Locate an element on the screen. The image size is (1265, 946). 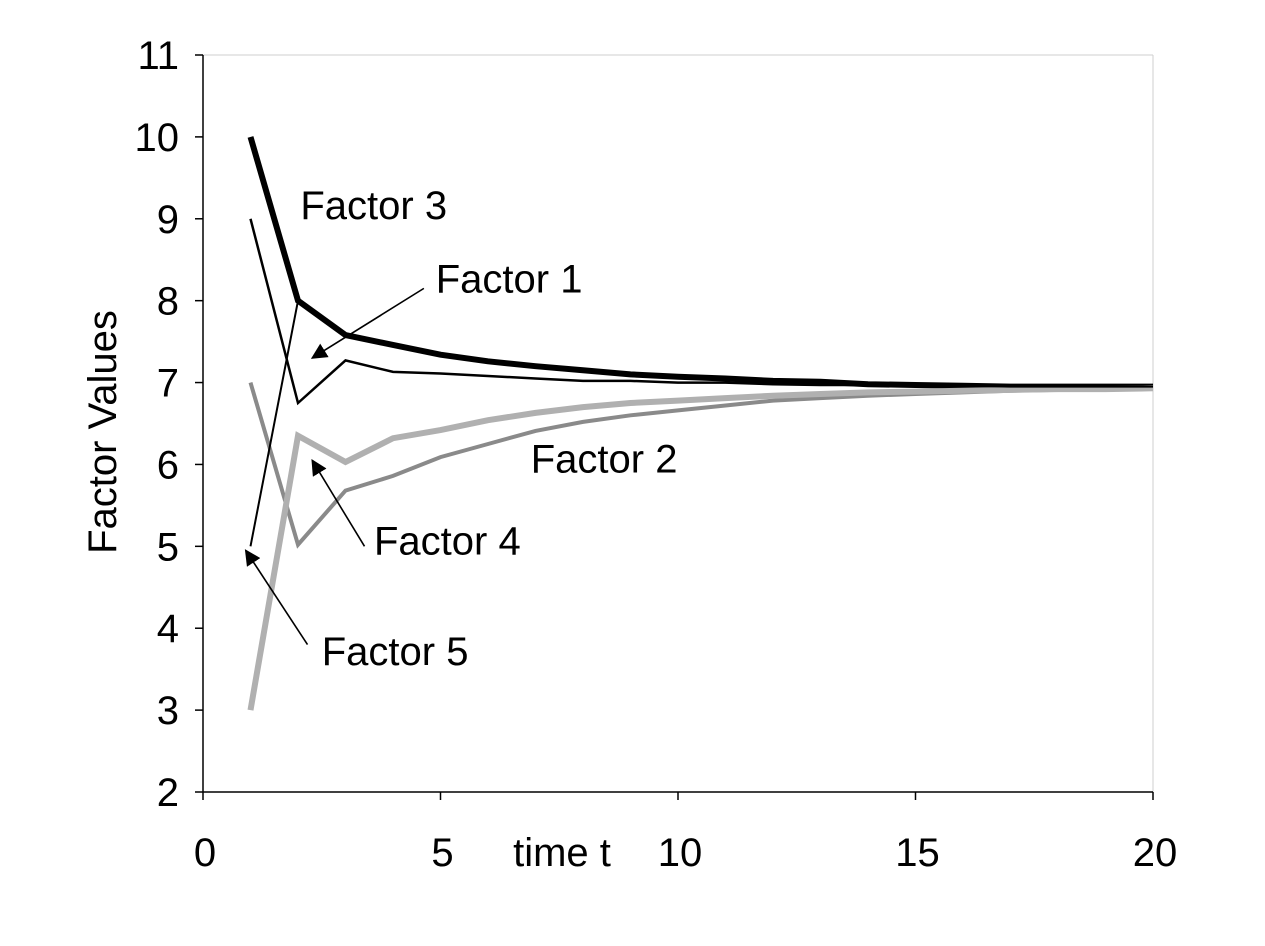
x-tick-label: 10 is located at coordinates (680, 853).